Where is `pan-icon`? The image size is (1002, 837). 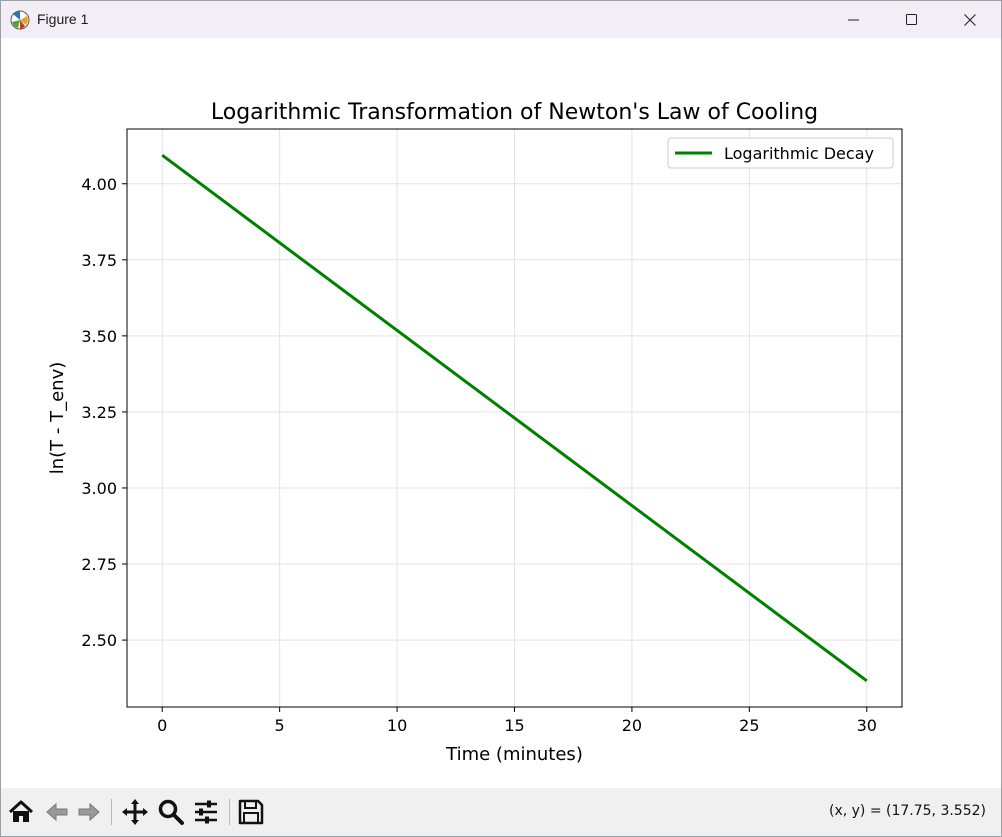 pan-icon is located at coordinates (135, 812).